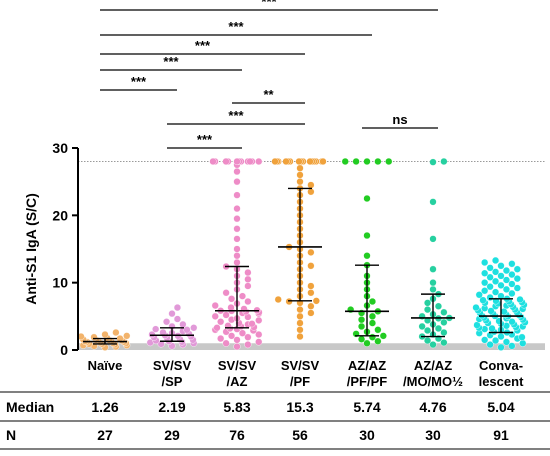  I want to click on median-value: 1.26, so click(104, 407).